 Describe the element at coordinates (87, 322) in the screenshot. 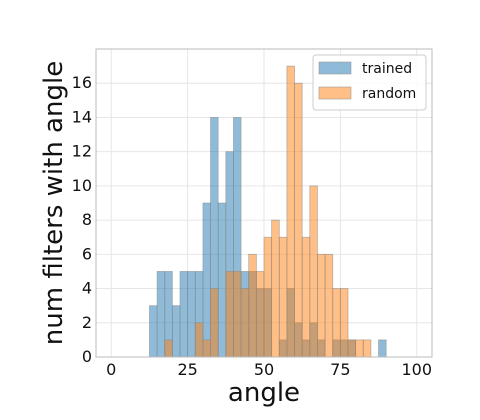

I see `y-tick-label: 2` at that location.